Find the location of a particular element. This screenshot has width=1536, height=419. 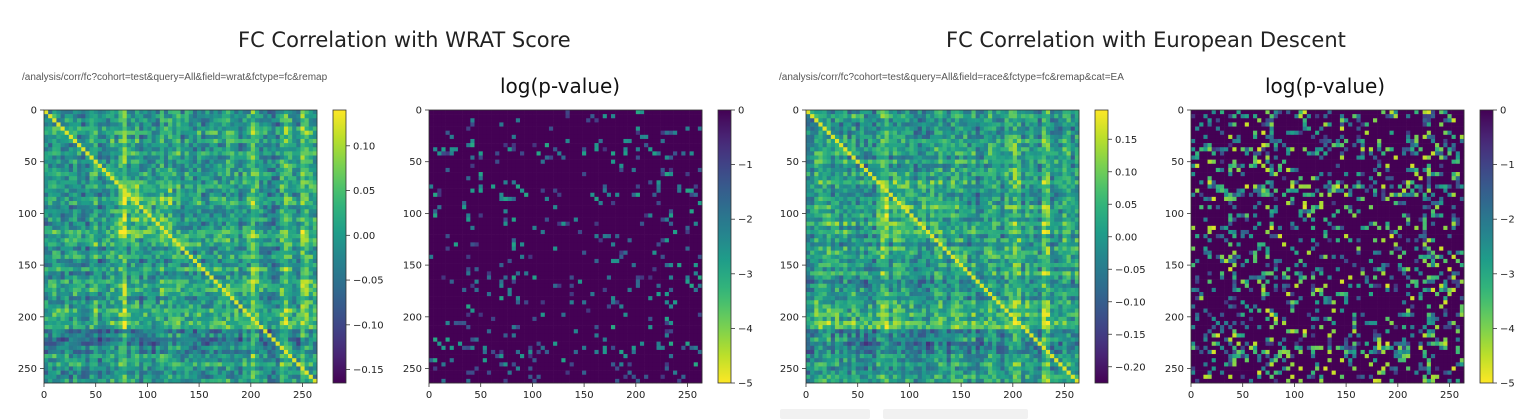

panel-title-european: FC Correlation with European Descent is located at coordinates (1146, 40).